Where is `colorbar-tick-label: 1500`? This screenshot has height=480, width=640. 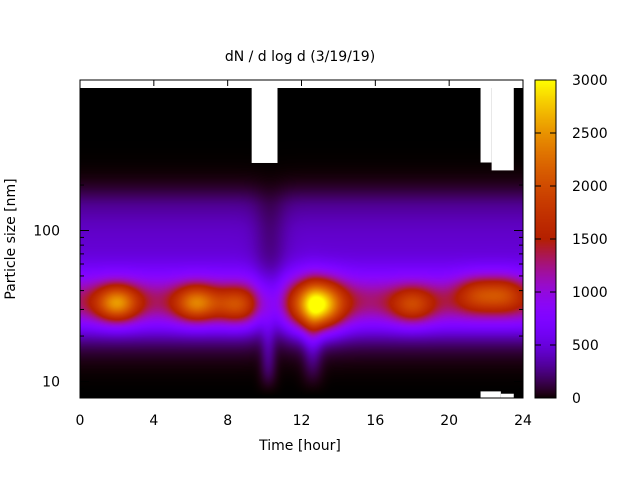 colorbar-tick-label: 1500 is located at coordinates (590, 240).